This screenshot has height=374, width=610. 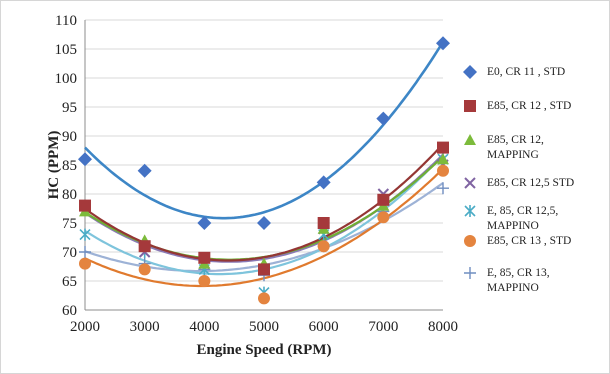 What do you see at coordinates (443, 327) in the screenshot?
I see `x-tick-label: 8000` at bounding box center [443, 327].